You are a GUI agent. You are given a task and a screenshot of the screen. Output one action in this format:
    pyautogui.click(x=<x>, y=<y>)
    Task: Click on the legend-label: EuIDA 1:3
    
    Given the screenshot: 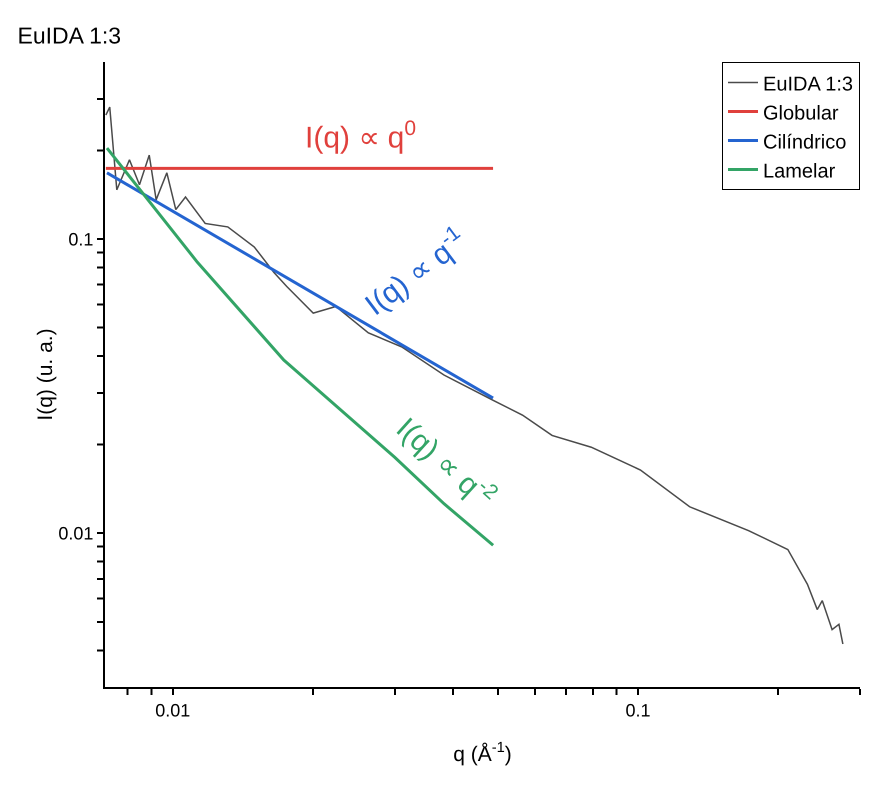 What is the action you would take?
    pyautogui.click(x=808, y=84)
    